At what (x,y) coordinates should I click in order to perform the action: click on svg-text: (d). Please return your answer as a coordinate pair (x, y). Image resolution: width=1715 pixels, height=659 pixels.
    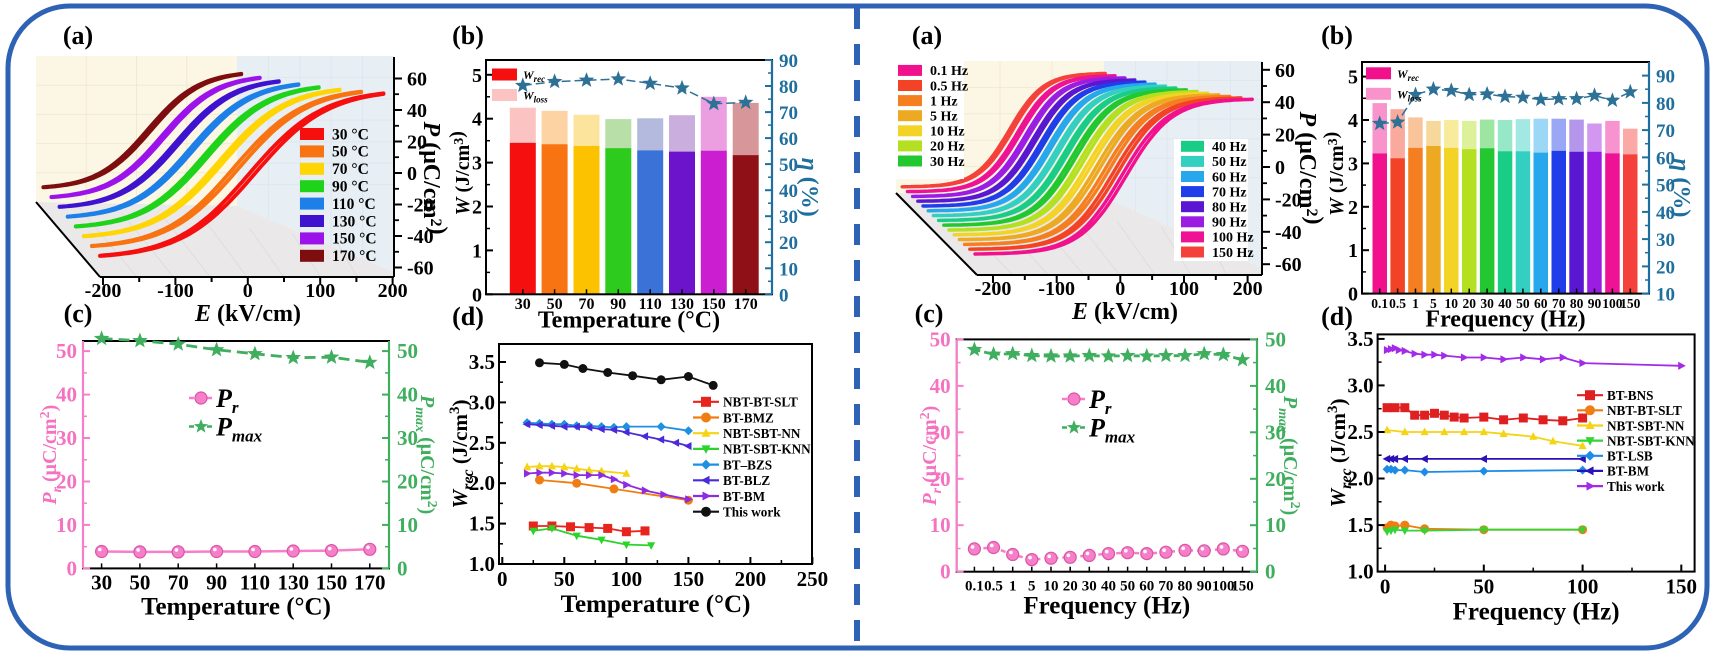
    Looking at the image, I should click on (1337, 316).